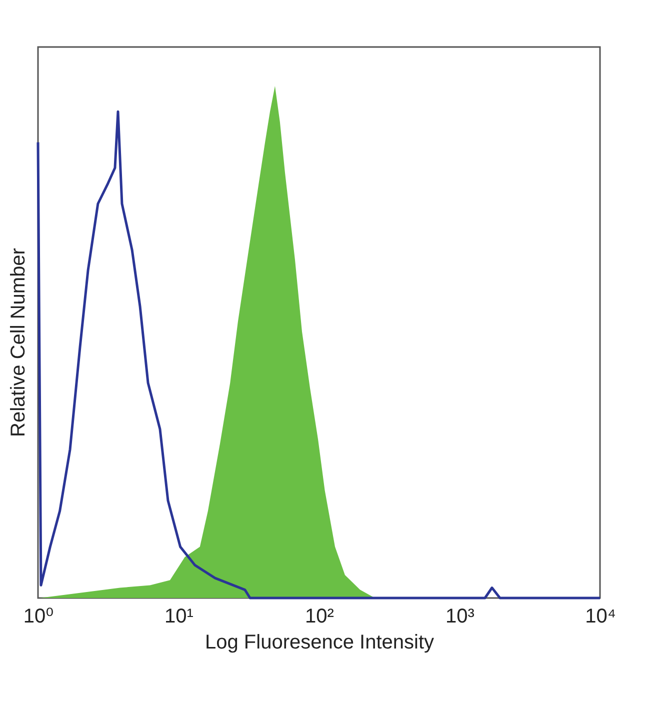  I want to click on x-tick-label: 10⁰, so click(38, 617).